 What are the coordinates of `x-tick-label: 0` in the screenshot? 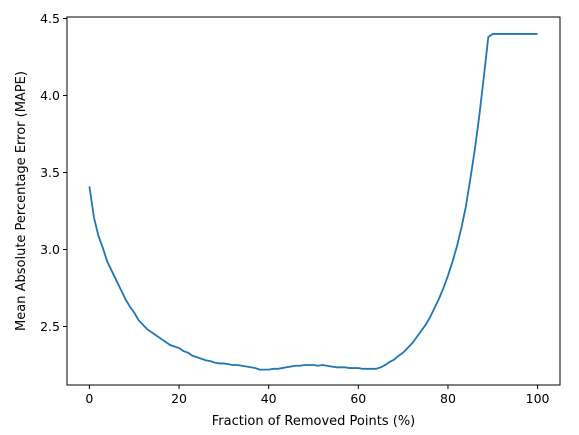 It's located at (89, 398).